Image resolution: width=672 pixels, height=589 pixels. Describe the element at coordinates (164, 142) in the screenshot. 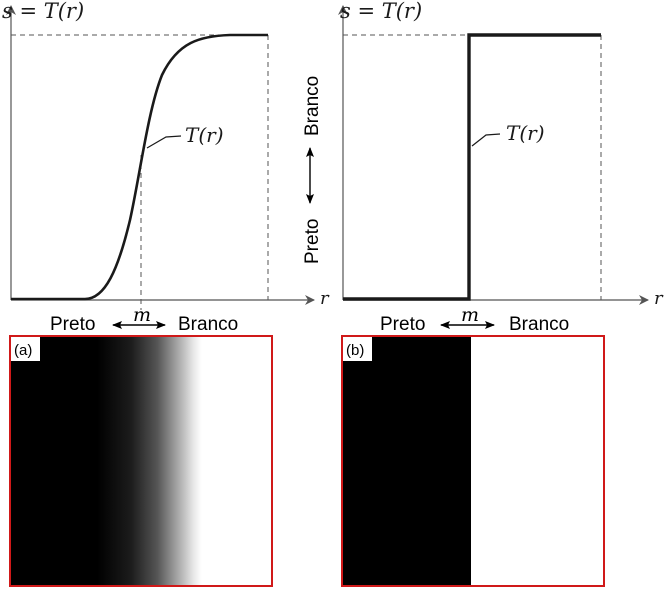

I see `left-curve-pointer` at that location.